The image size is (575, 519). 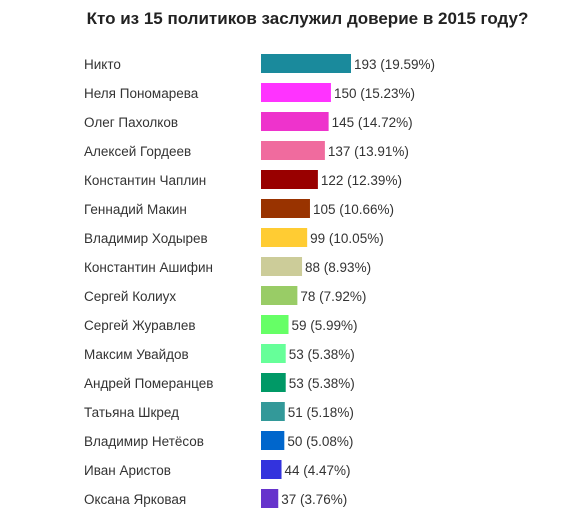 What do you see at coordinates (135, 499) in the screenshot?
I see `category-label: Оксана Ярковая` at bounding box center [135, 499].